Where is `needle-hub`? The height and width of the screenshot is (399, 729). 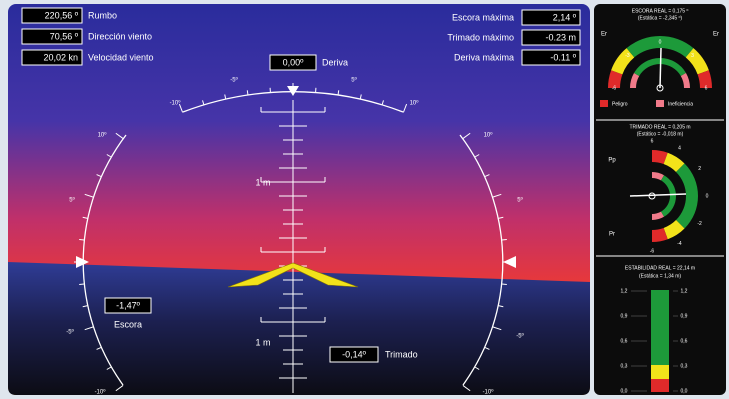
needle-hub is located at coordinates (660, 88).